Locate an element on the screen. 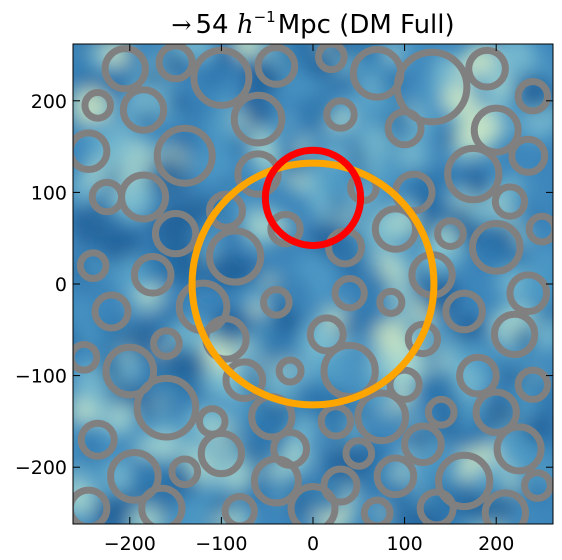 Image resolution: width=562 pixels, height=560 pixels. title-exponent: −1 is located at coordinates (264, 17).